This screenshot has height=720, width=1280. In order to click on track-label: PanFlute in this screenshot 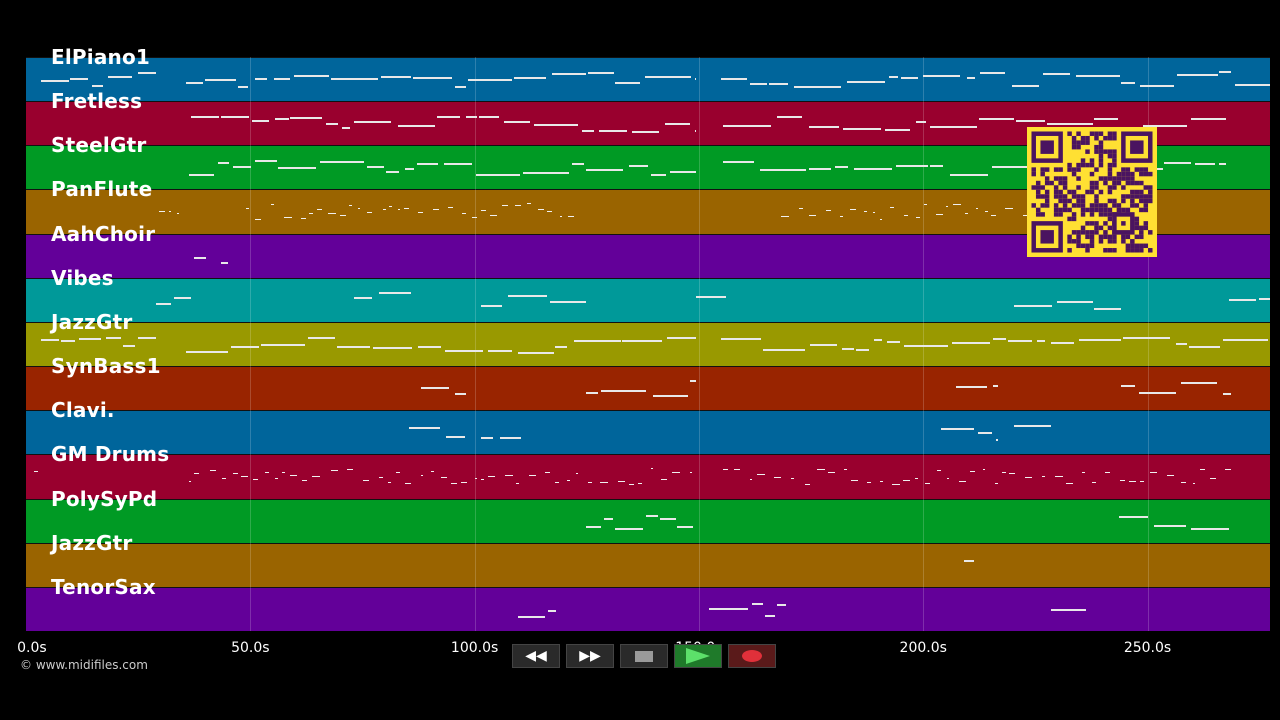, I will do `click(102, 189)`.